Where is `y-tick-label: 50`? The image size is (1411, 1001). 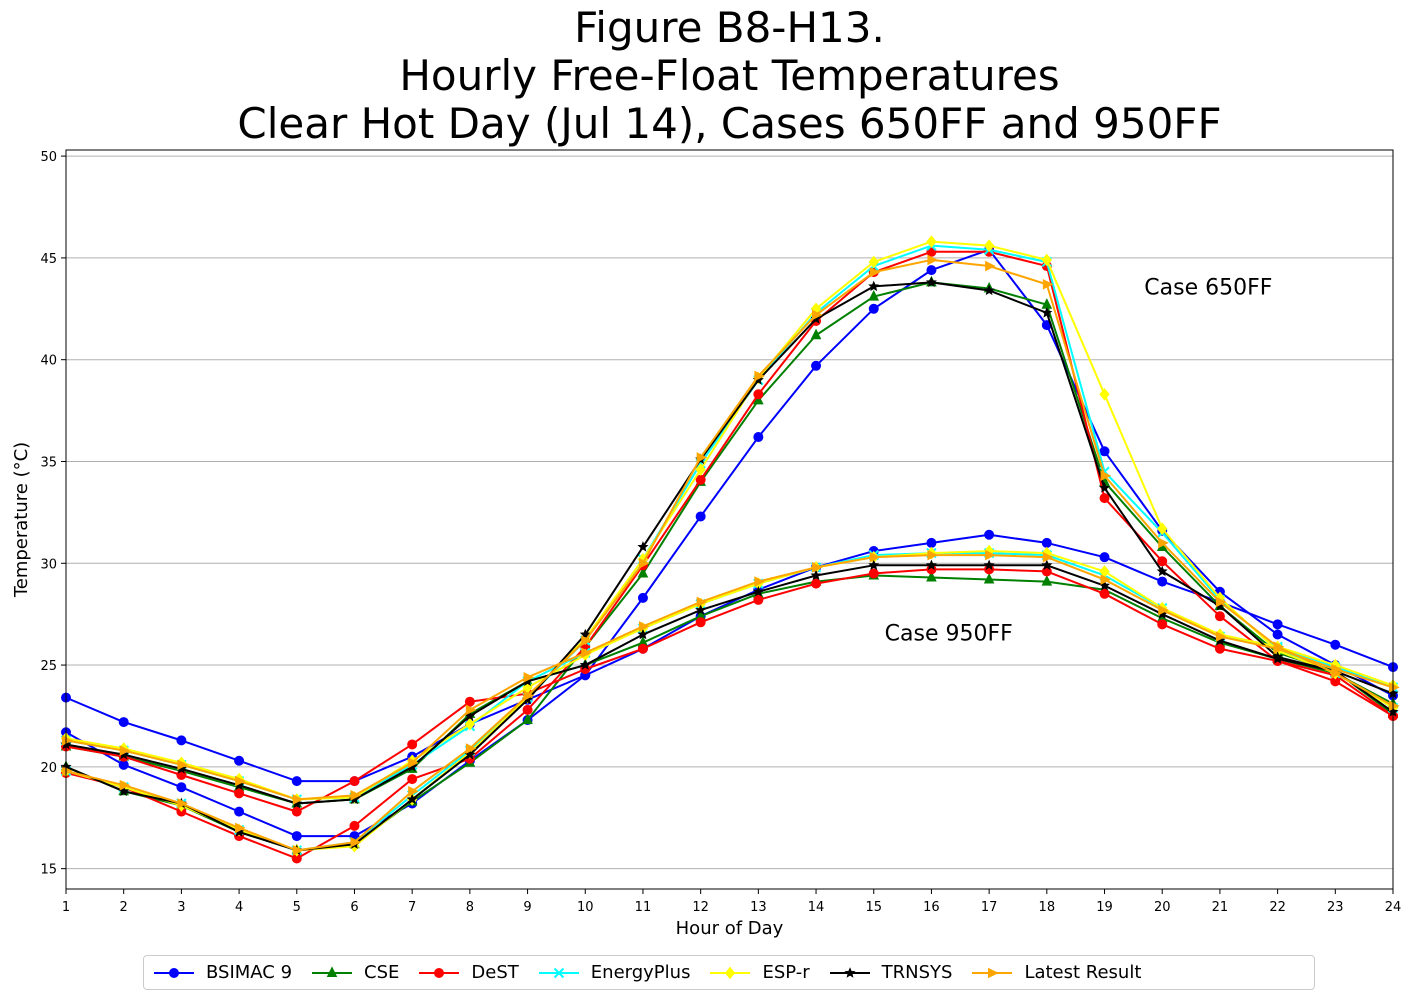 y-tick-label: 50 is located at coordinates (48, 157).